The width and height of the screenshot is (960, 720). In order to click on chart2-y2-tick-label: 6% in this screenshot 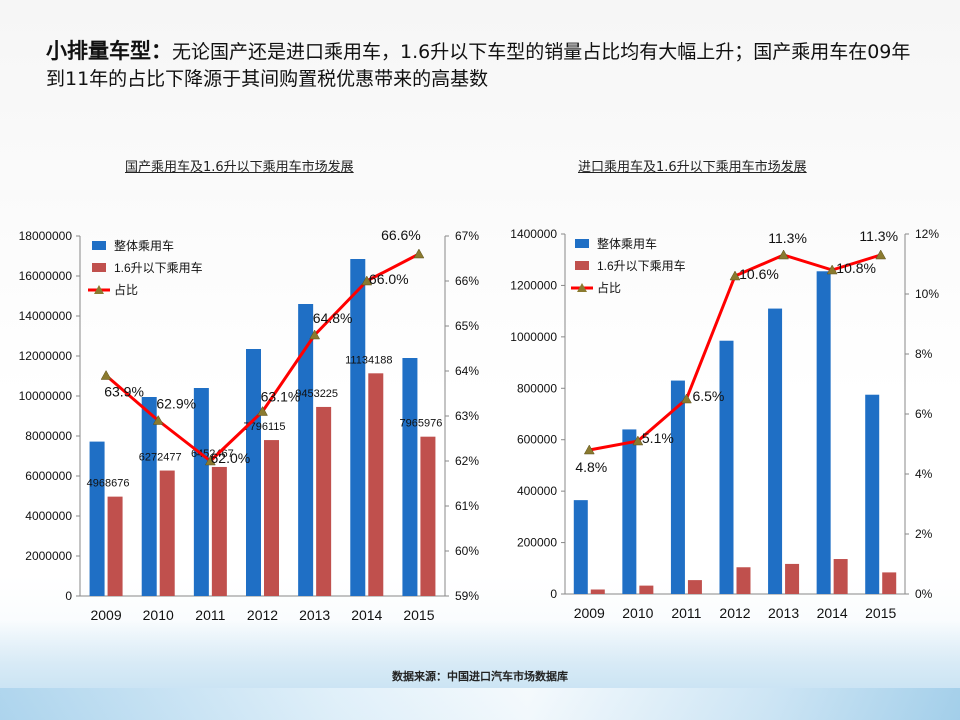, I will do `click(924, 414)`.